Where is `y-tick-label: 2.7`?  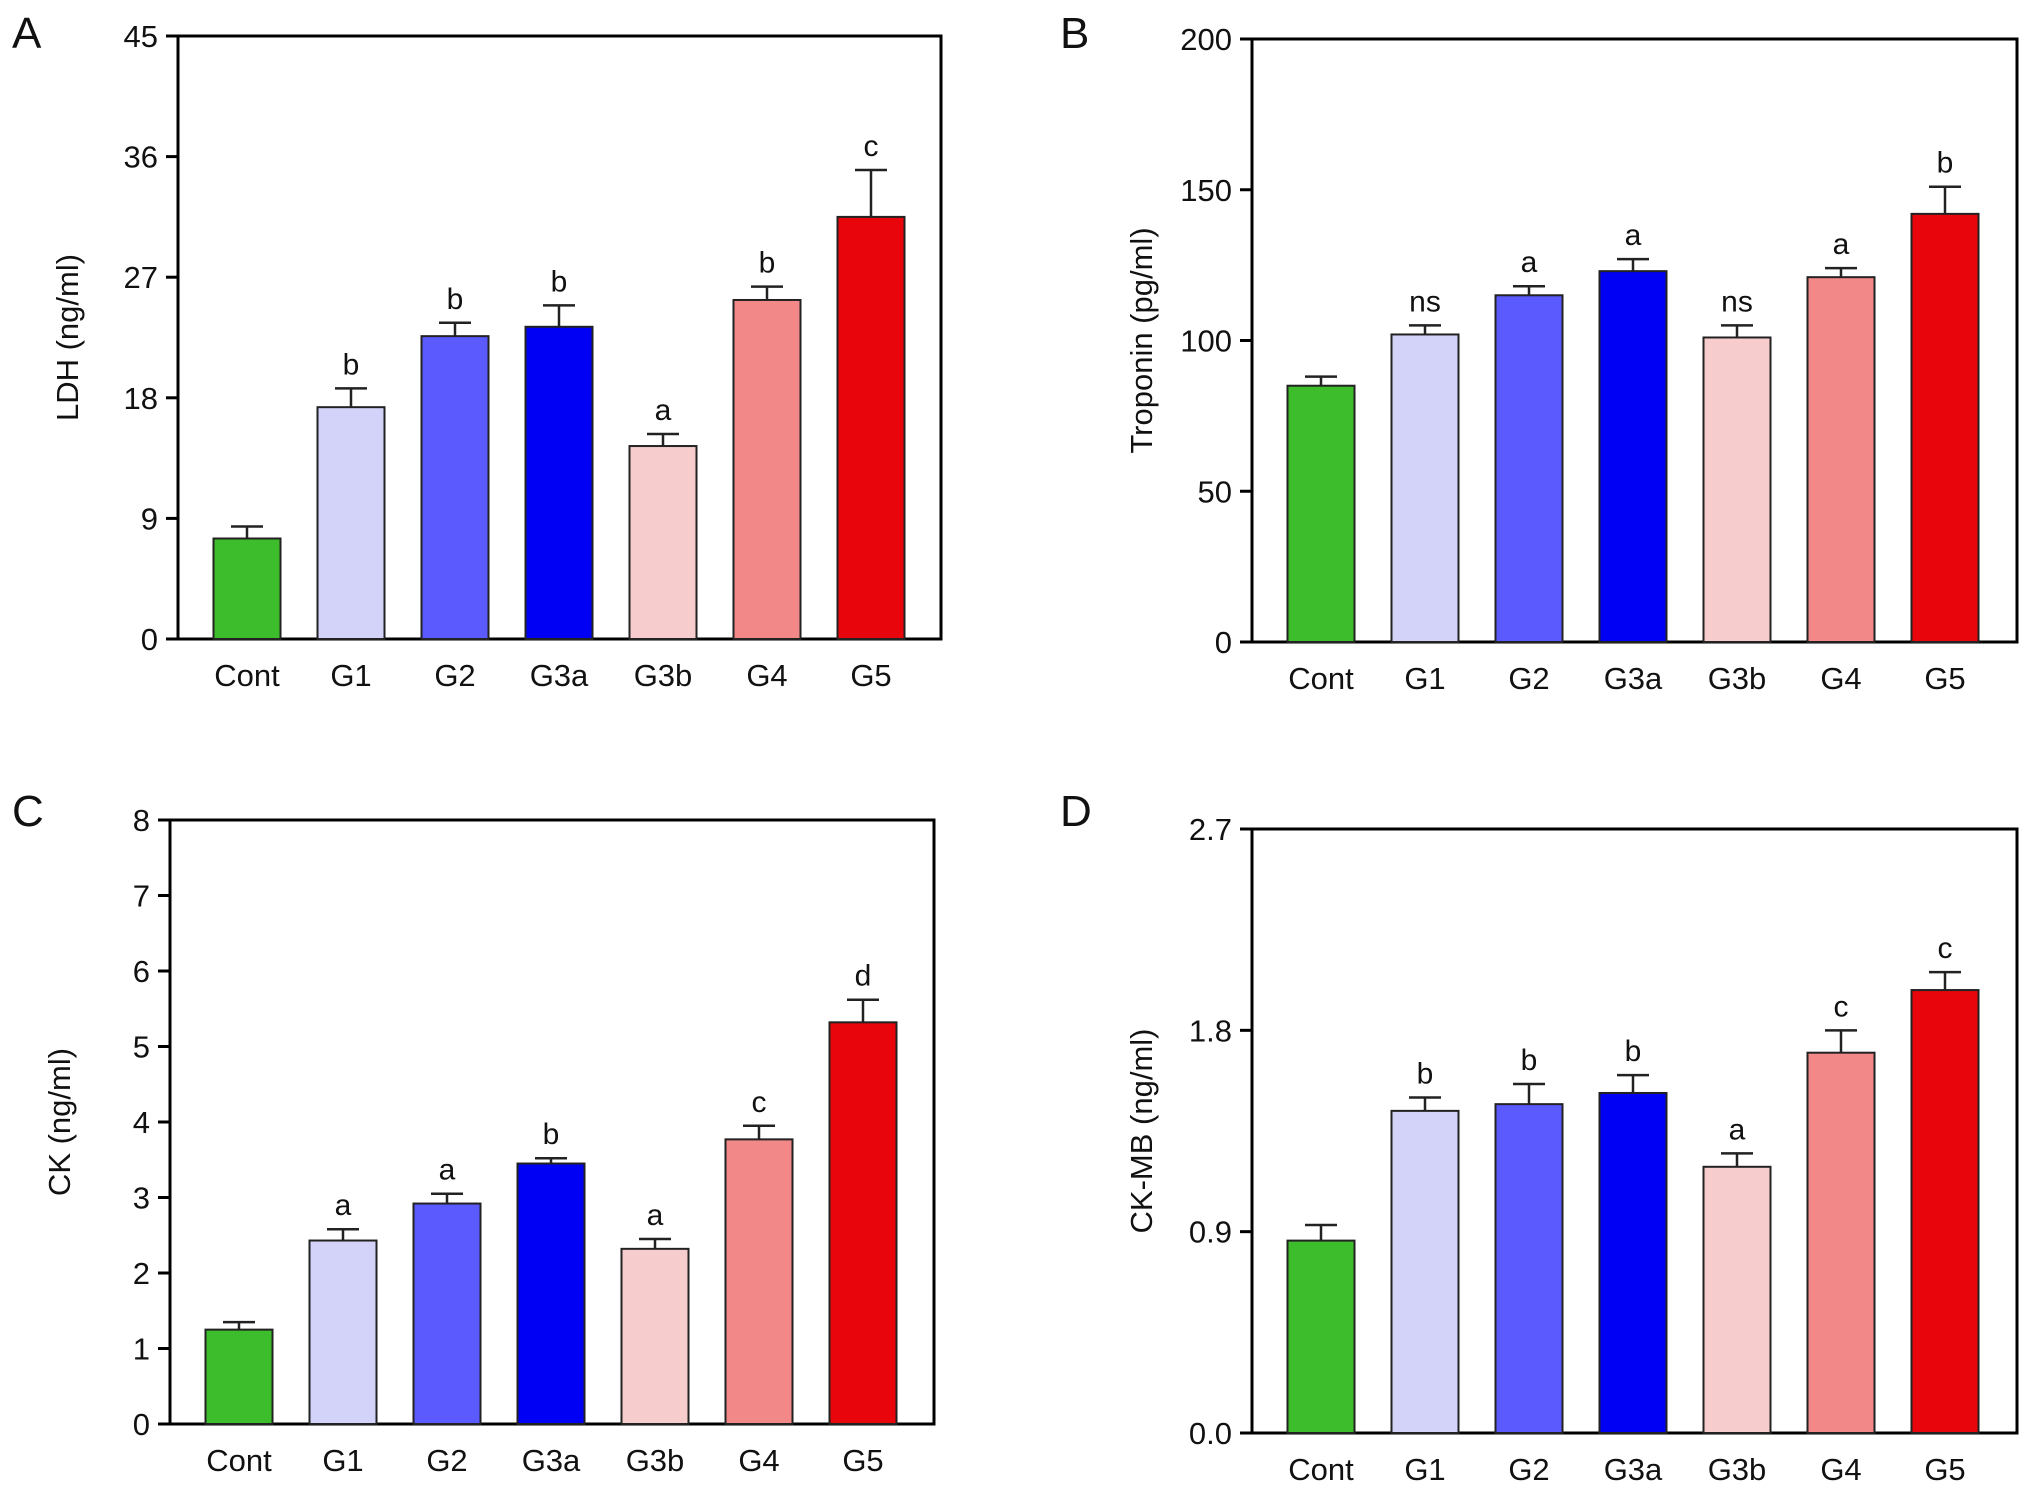
y-tick-label: 2.7 is located at coordinates (1210, 829).